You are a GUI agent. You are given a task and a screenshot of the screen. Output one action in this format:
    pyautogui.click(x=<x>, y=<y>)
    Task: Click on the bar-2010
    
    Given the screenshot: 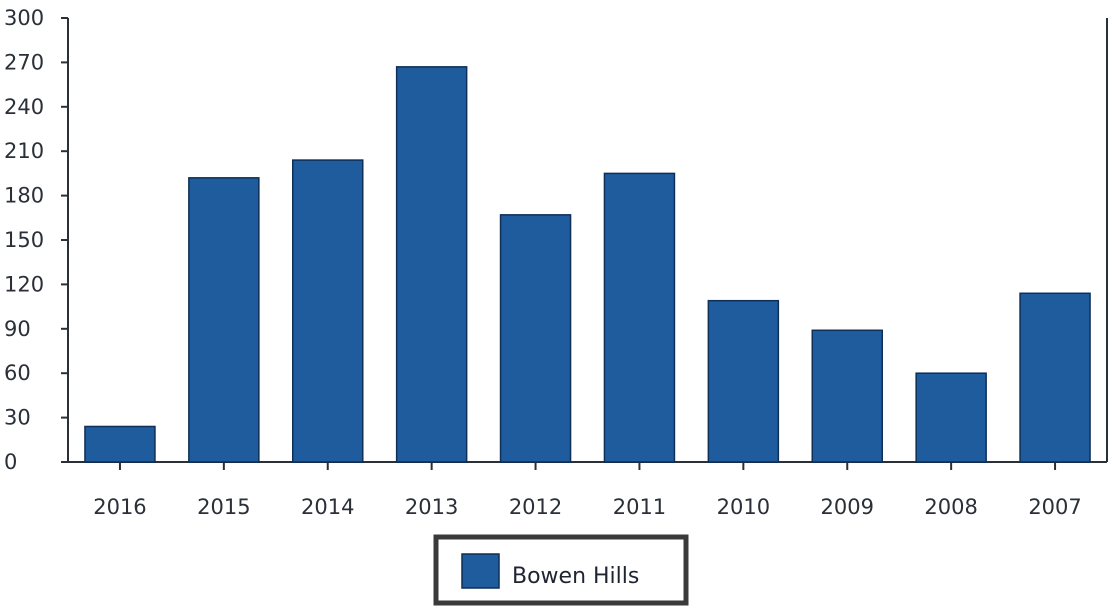 What is the action you would take?
    pyautogui.click(x=743, y=381)
    